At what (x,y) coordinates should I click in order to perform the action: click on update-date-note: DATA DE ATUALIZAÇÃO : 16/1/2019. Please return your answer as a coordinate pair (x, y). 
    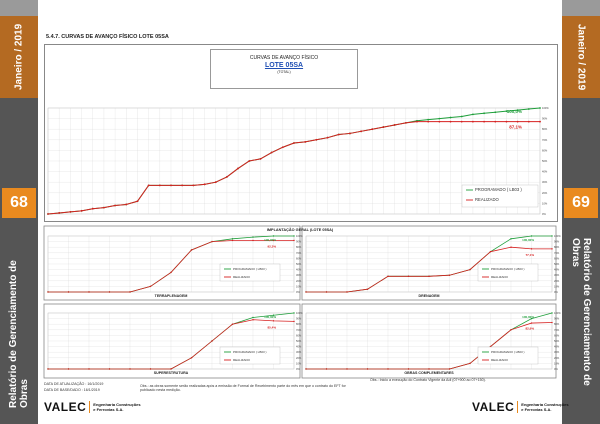
    Looking at the image, I should click on (74, 384).